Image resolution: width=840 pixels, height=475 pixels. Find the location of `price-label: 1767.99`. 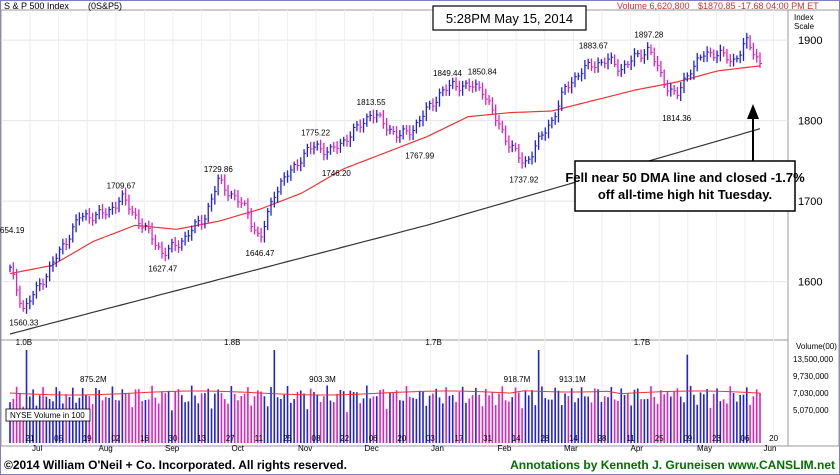

price-label: 1767.99 is located at coordinates (419, 155).